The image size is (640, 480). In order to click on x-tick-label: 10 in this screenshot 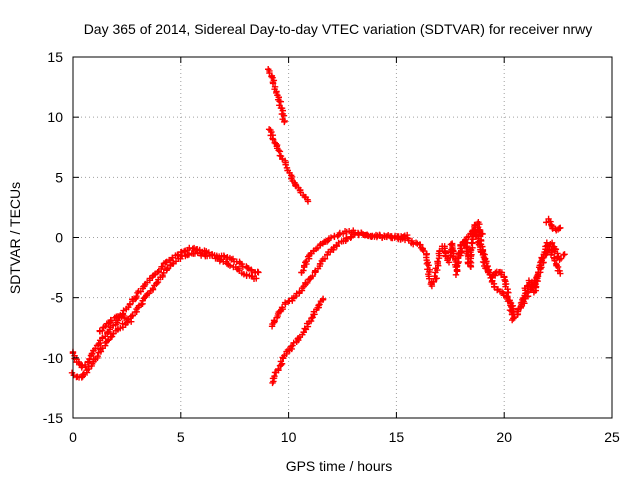, I will do `click(289, 437)`.